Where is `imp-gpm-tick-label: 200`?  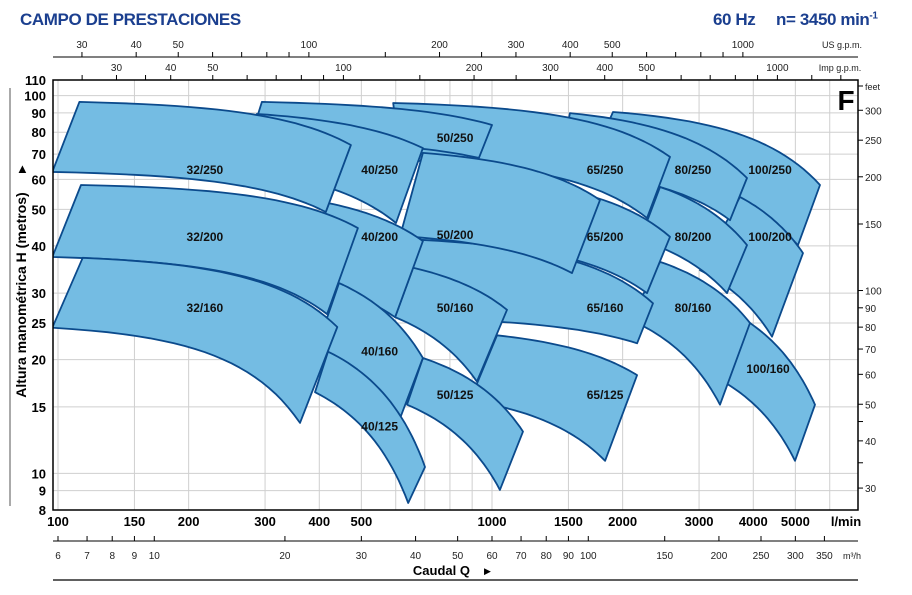 imp-gpm-tick-label: 200 is located at coordinates (474, 68).